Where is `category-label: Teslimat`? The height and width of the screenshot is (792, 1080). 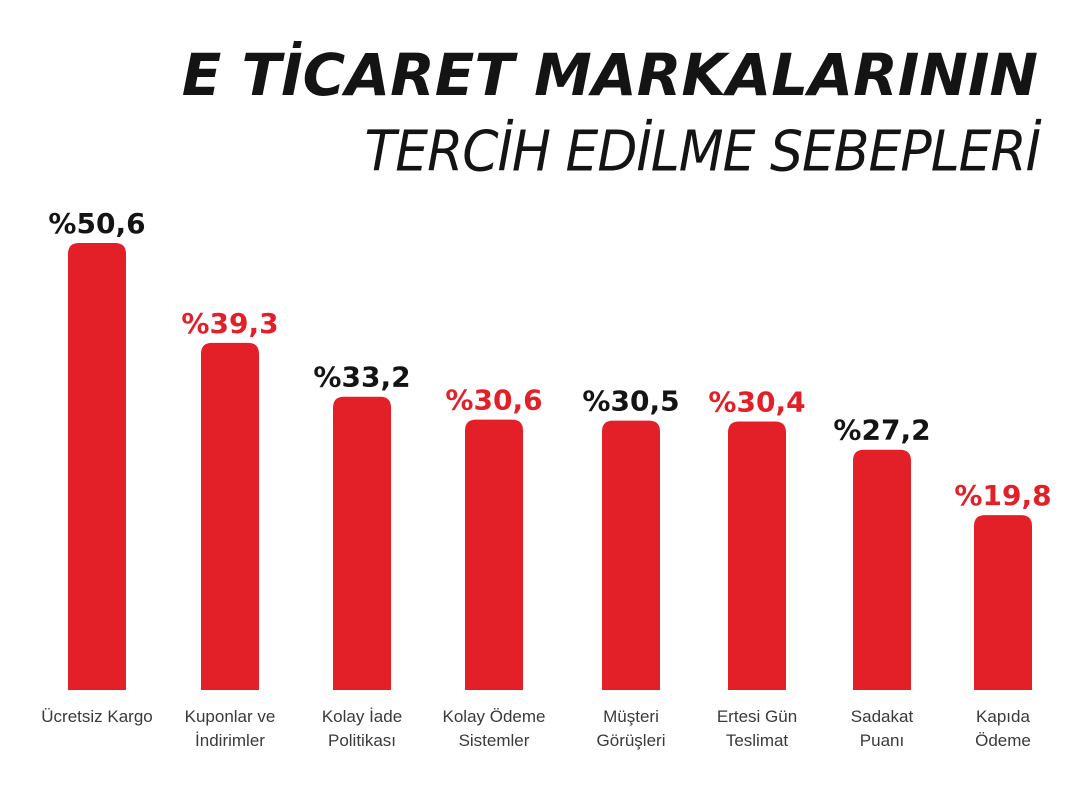
category-label: Teslimat is located at coordinates (757, 740).